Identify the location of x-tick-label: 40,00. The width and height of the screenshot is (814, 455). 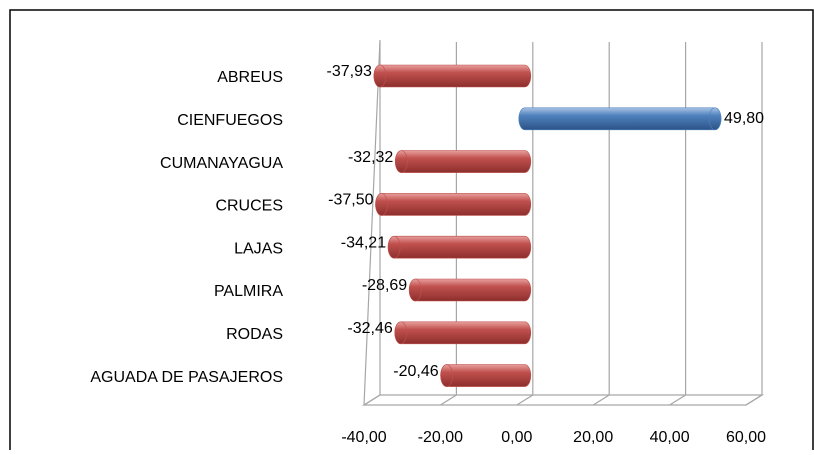
(670, 437).